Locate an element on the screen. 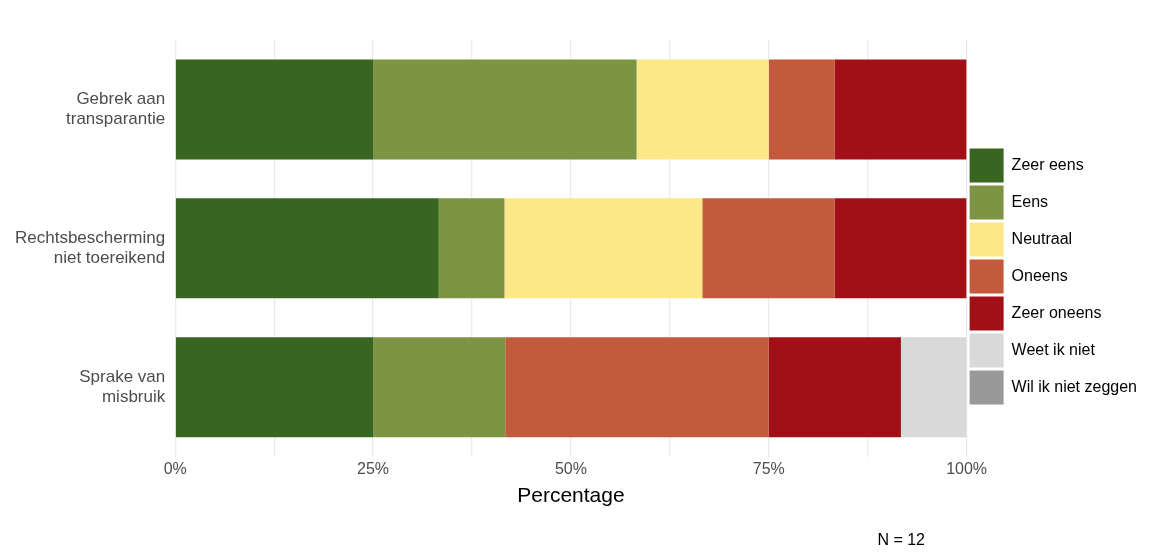  legend-label: Weet ik niet is located at coordinates (1053, 349).